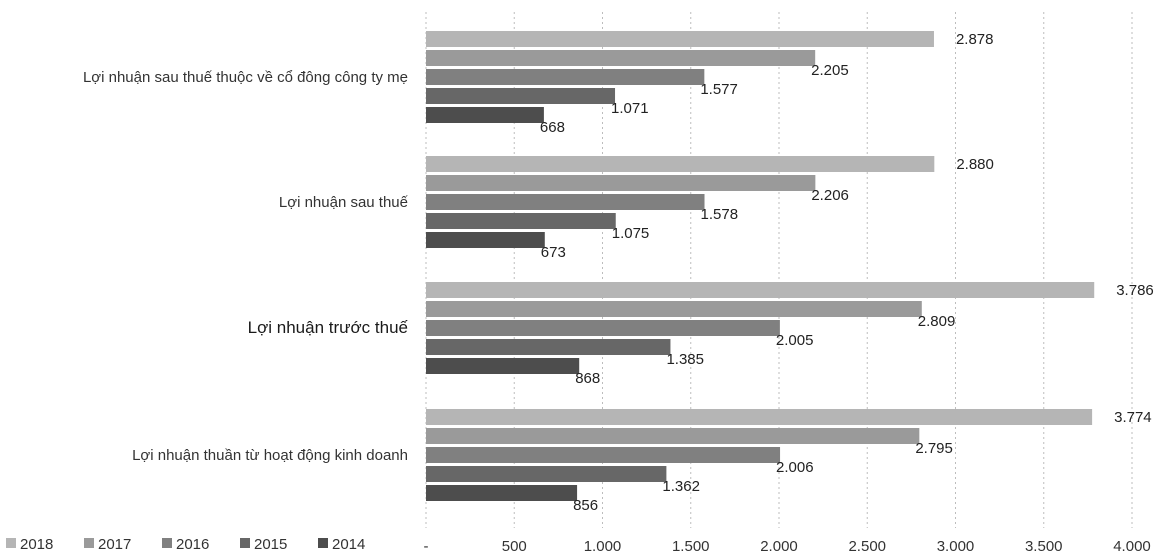  What do you see at coordinates (514, 546) in the screenshot?
I see `x-tick-label: 500` at bounding box center [514, 546].